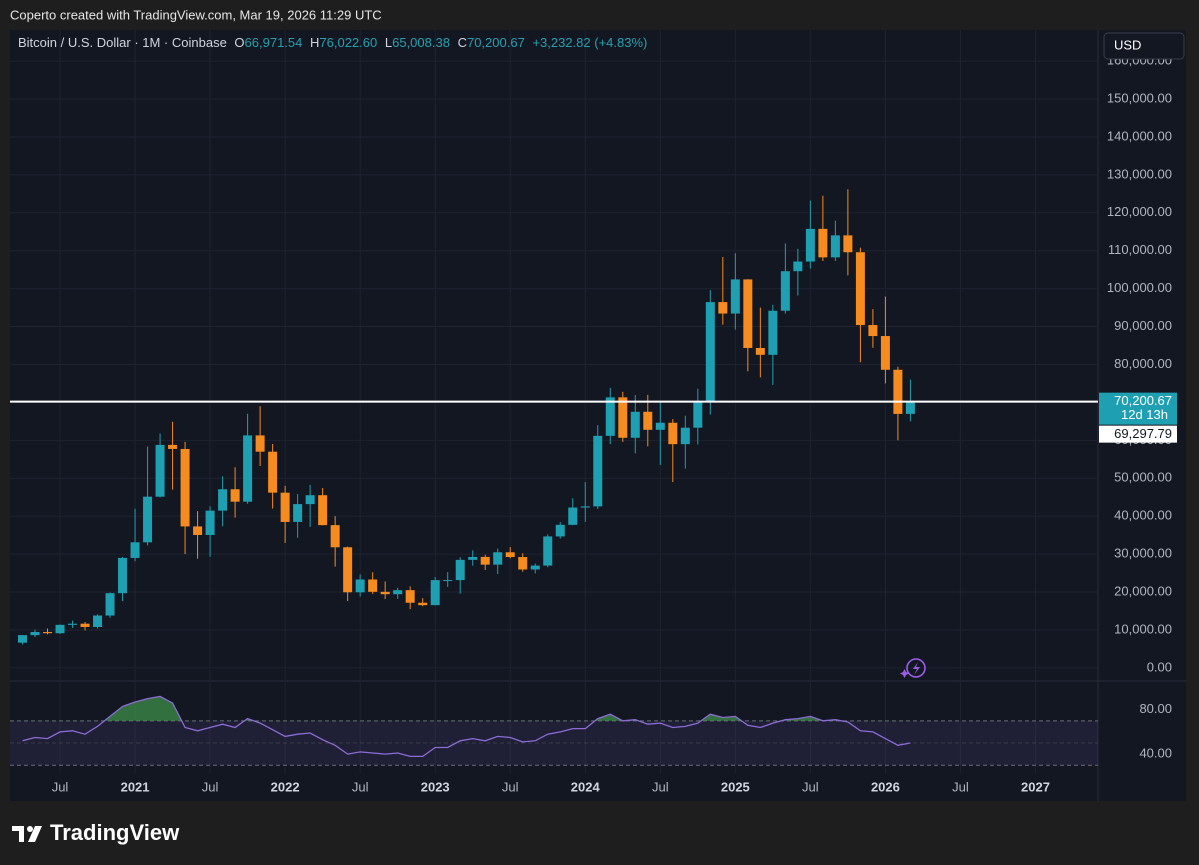 This screenshot has height=865, width=1199. I want to click on currency-button, so click(1144, 46).